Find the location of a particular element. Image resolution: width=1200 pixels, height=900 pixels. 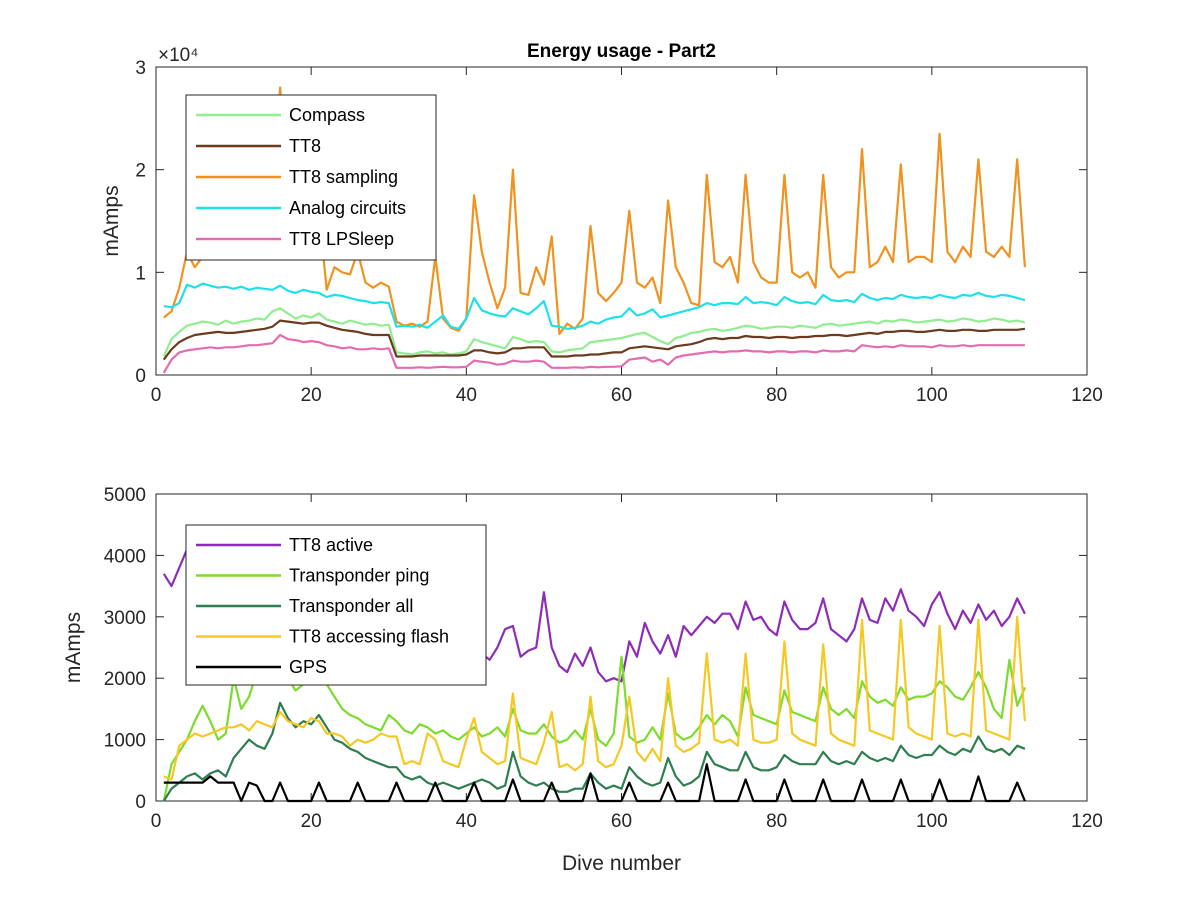

y-tick-label: 3000 is located at coordinates (125, 618).